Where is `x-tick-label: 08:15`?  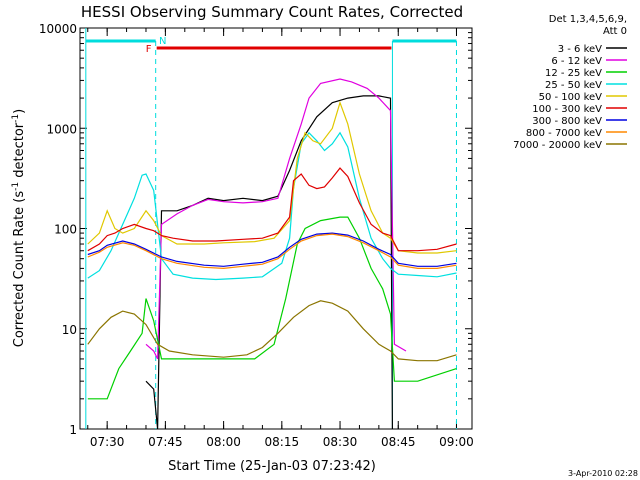
x-tick-label: 08:15 is located at coordinates (282, 442).